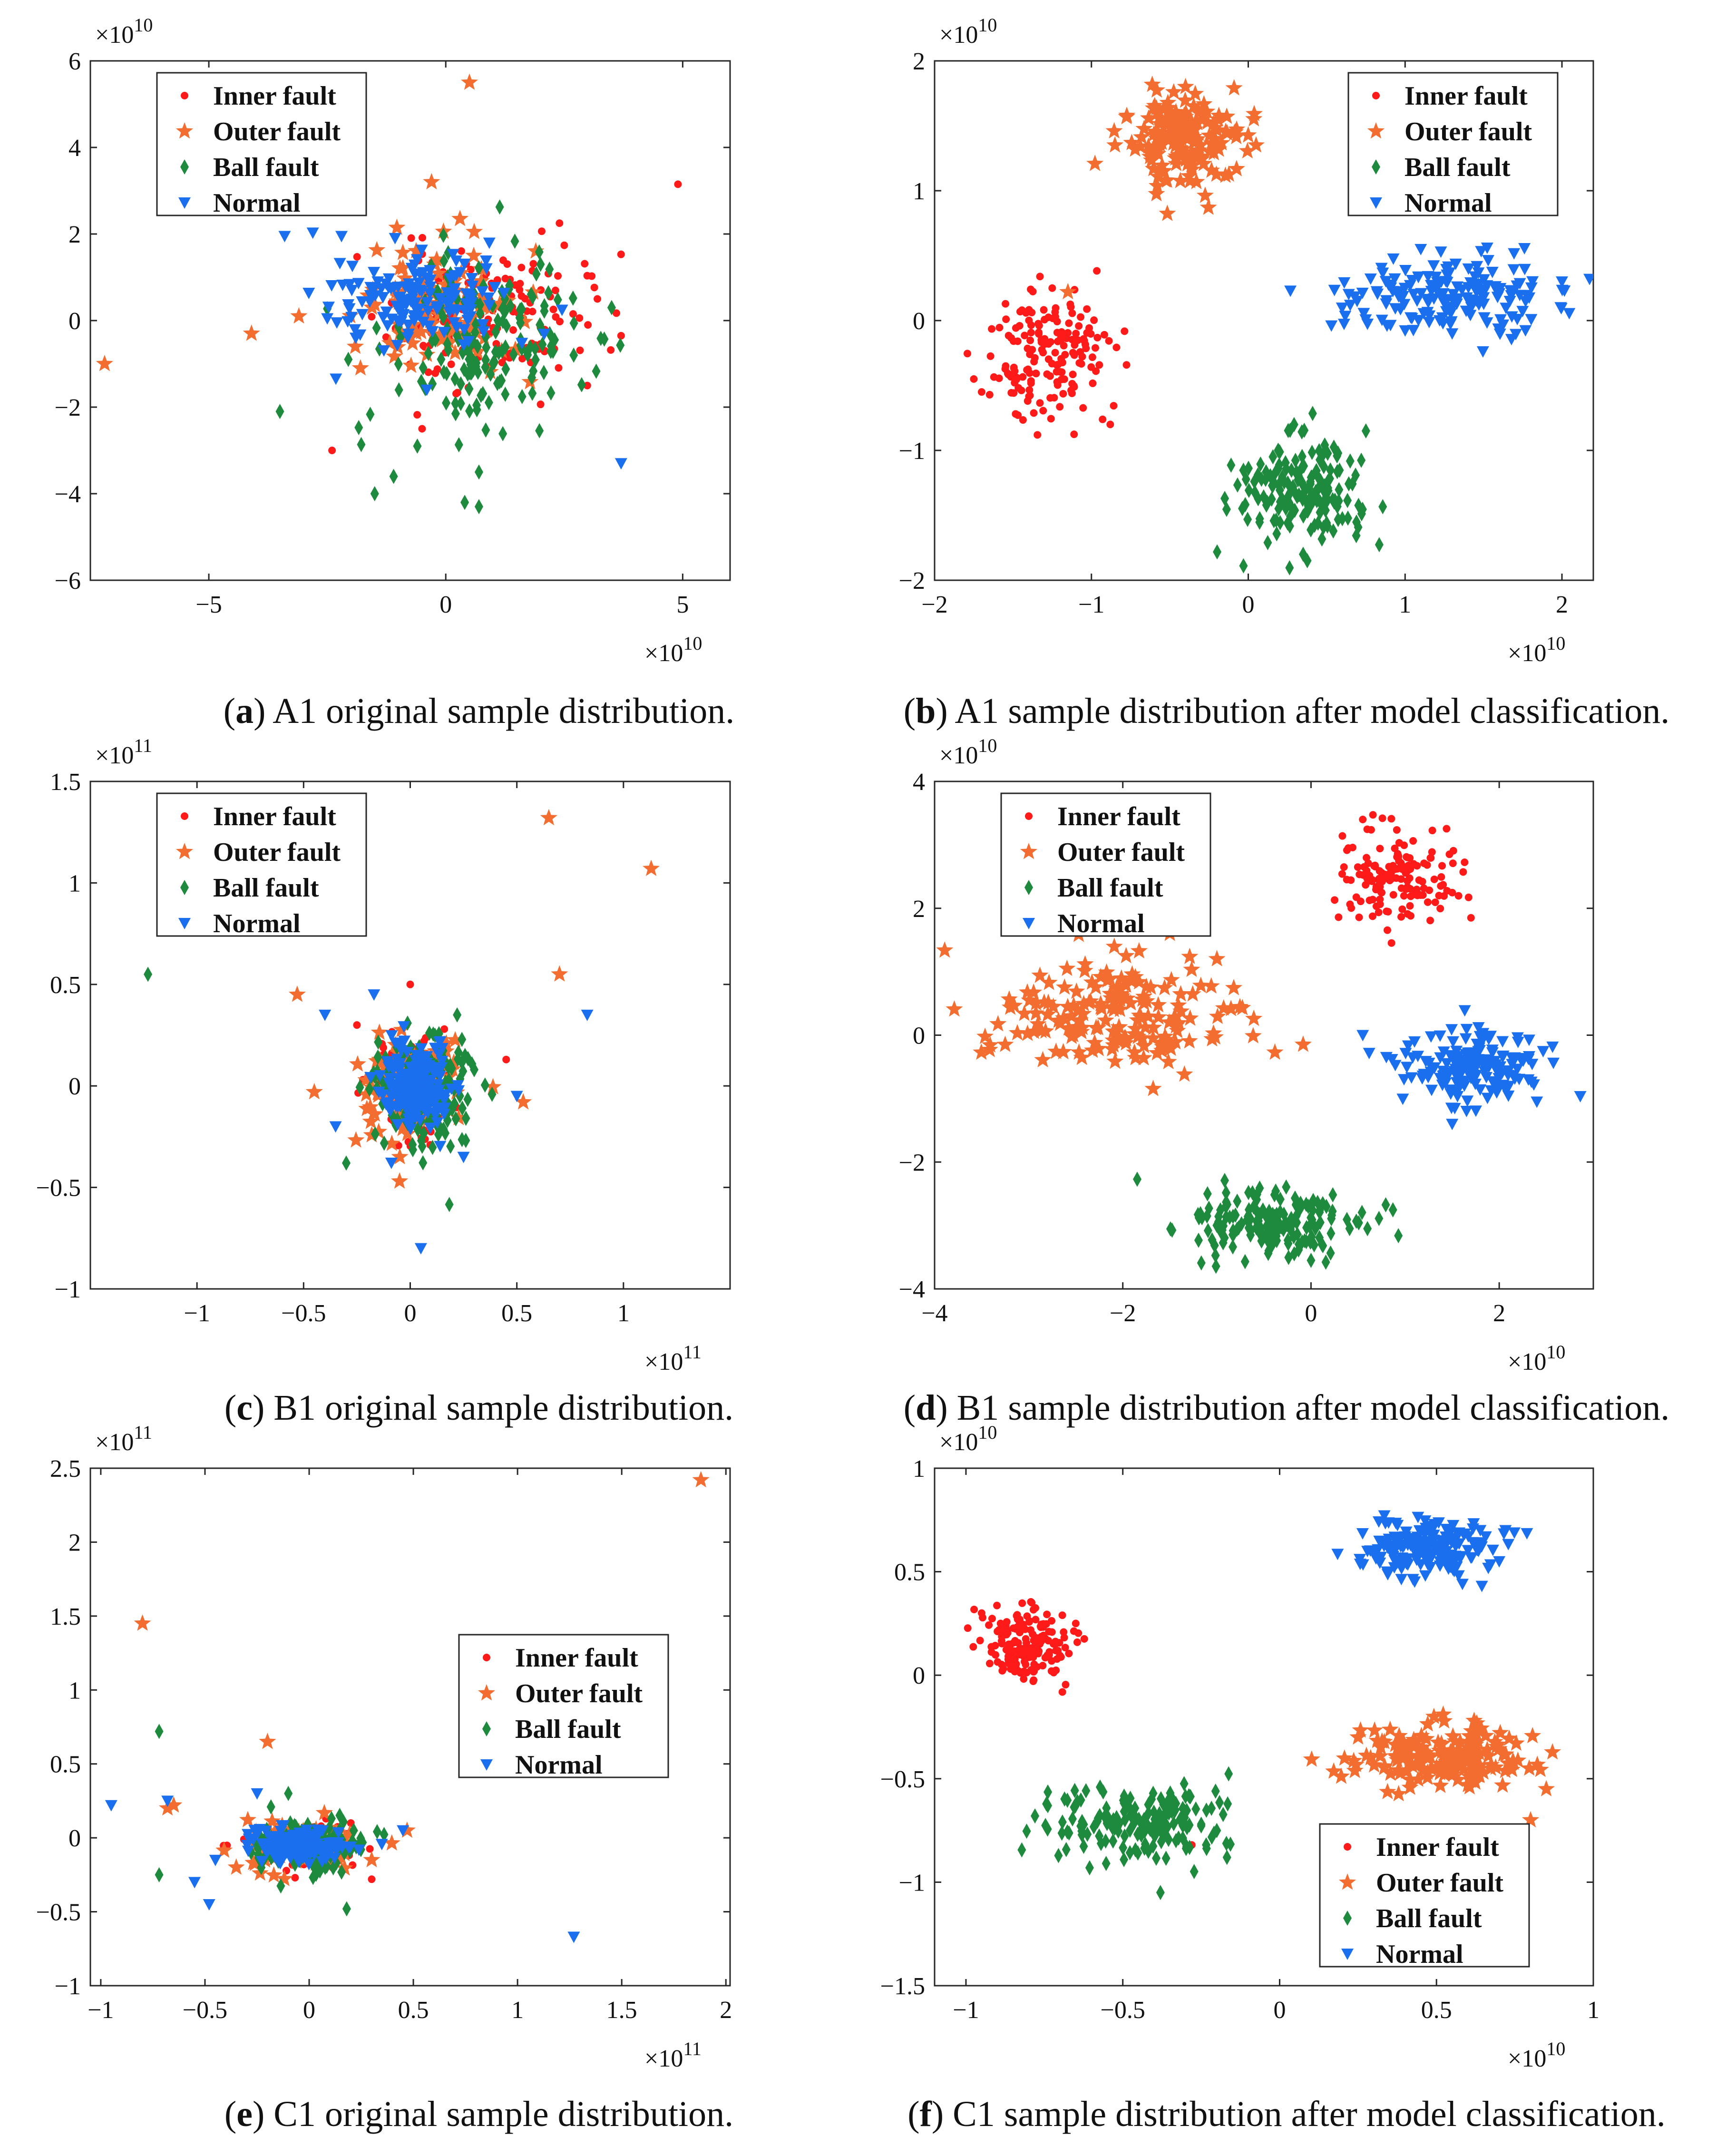 The width and height of the screenshot is (1736, 2155). Describe the element at coordinates (903, 1779) in the screenshot. I see `y-tick-label: −0.5` at that location.